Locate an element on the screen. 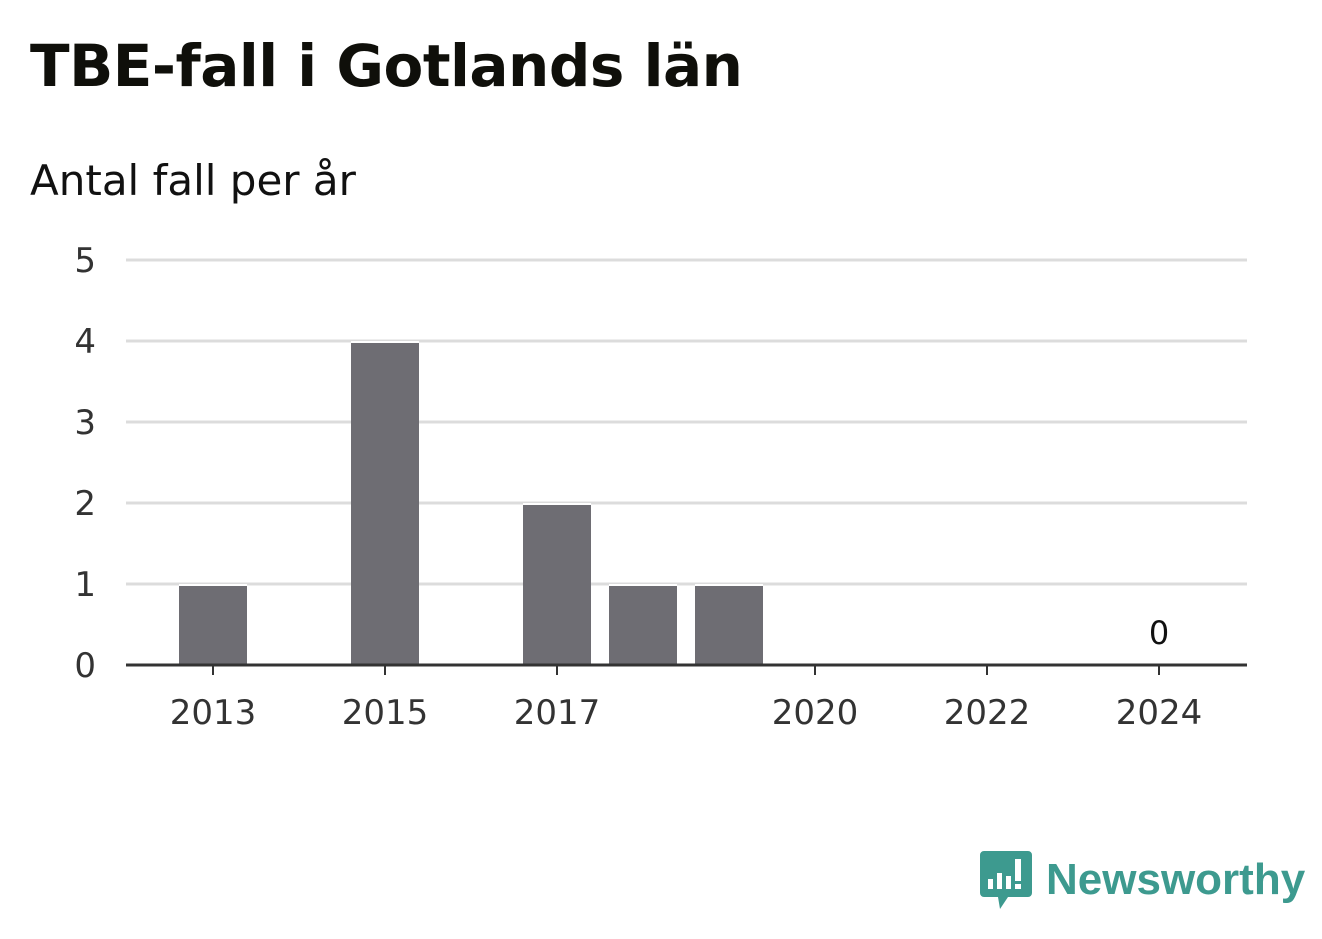 Image resolution: width=1322 pixels, height=939 pixels. bar-chart-speech-bubble-icon is located at coordinates (1006, 880).